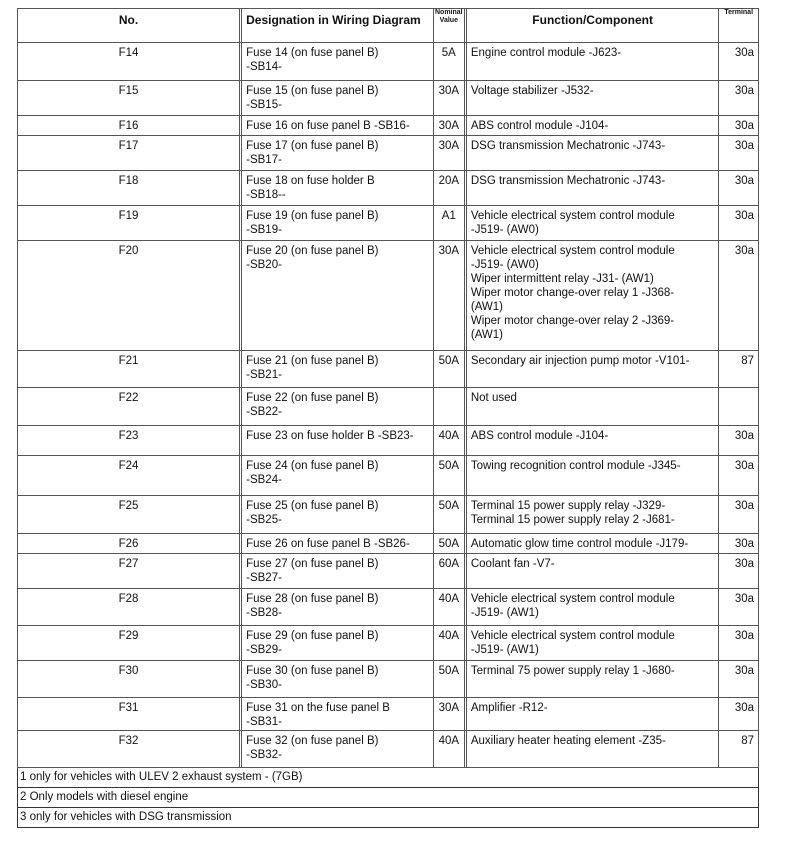 The image size is (802, 851). What do you see at coordinates (448, 406) in the screenshot?
I see `nominal-value-cell` at bounding box center [448, 406].